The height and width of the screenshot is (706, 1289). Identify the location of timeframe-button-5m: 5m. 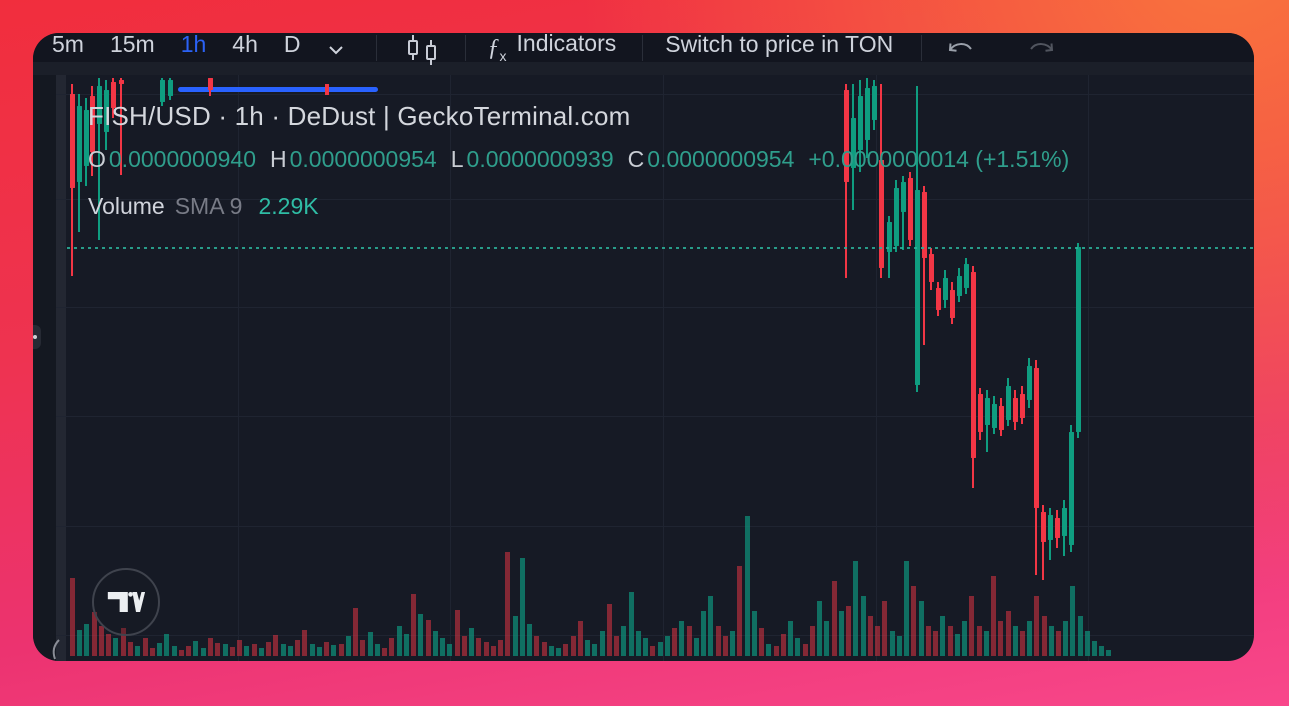
(68, 44).